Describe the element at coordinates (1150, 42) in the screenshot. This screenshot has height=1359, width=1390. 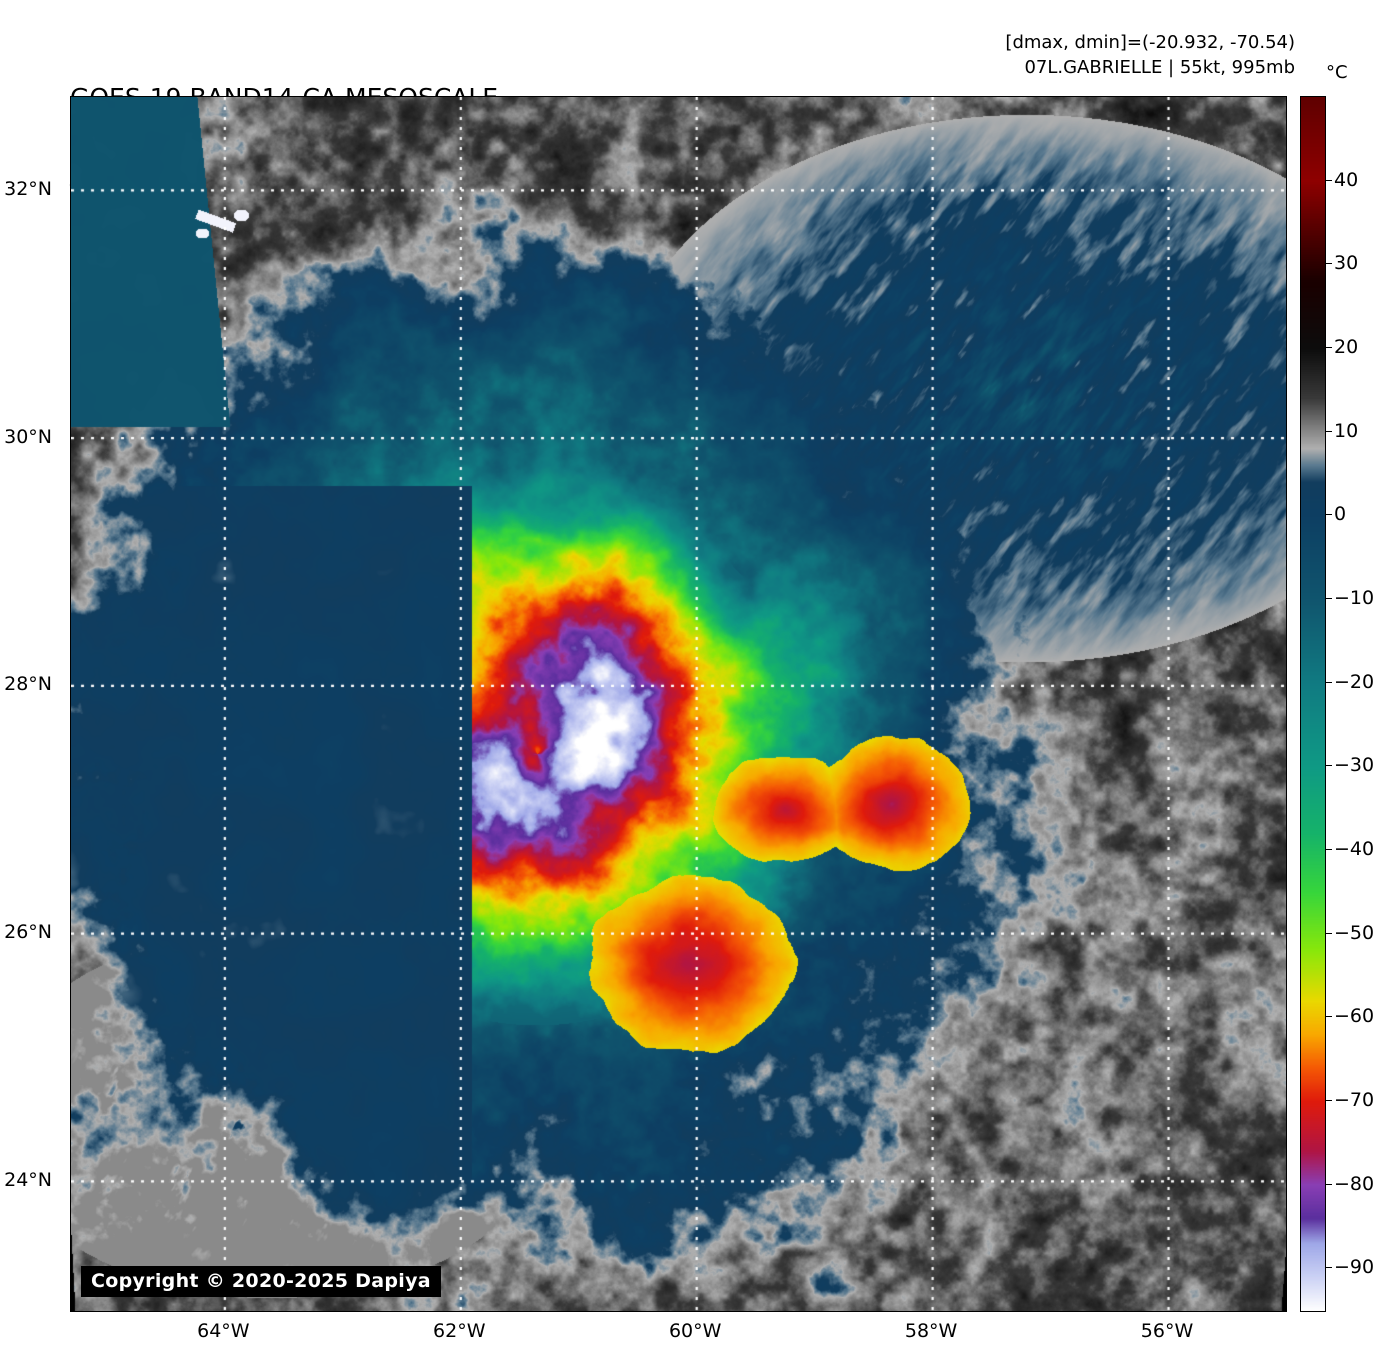
I see `dmax-dmin-label: [dmax, dmin]=(-20.932, -70.54)` at that location.